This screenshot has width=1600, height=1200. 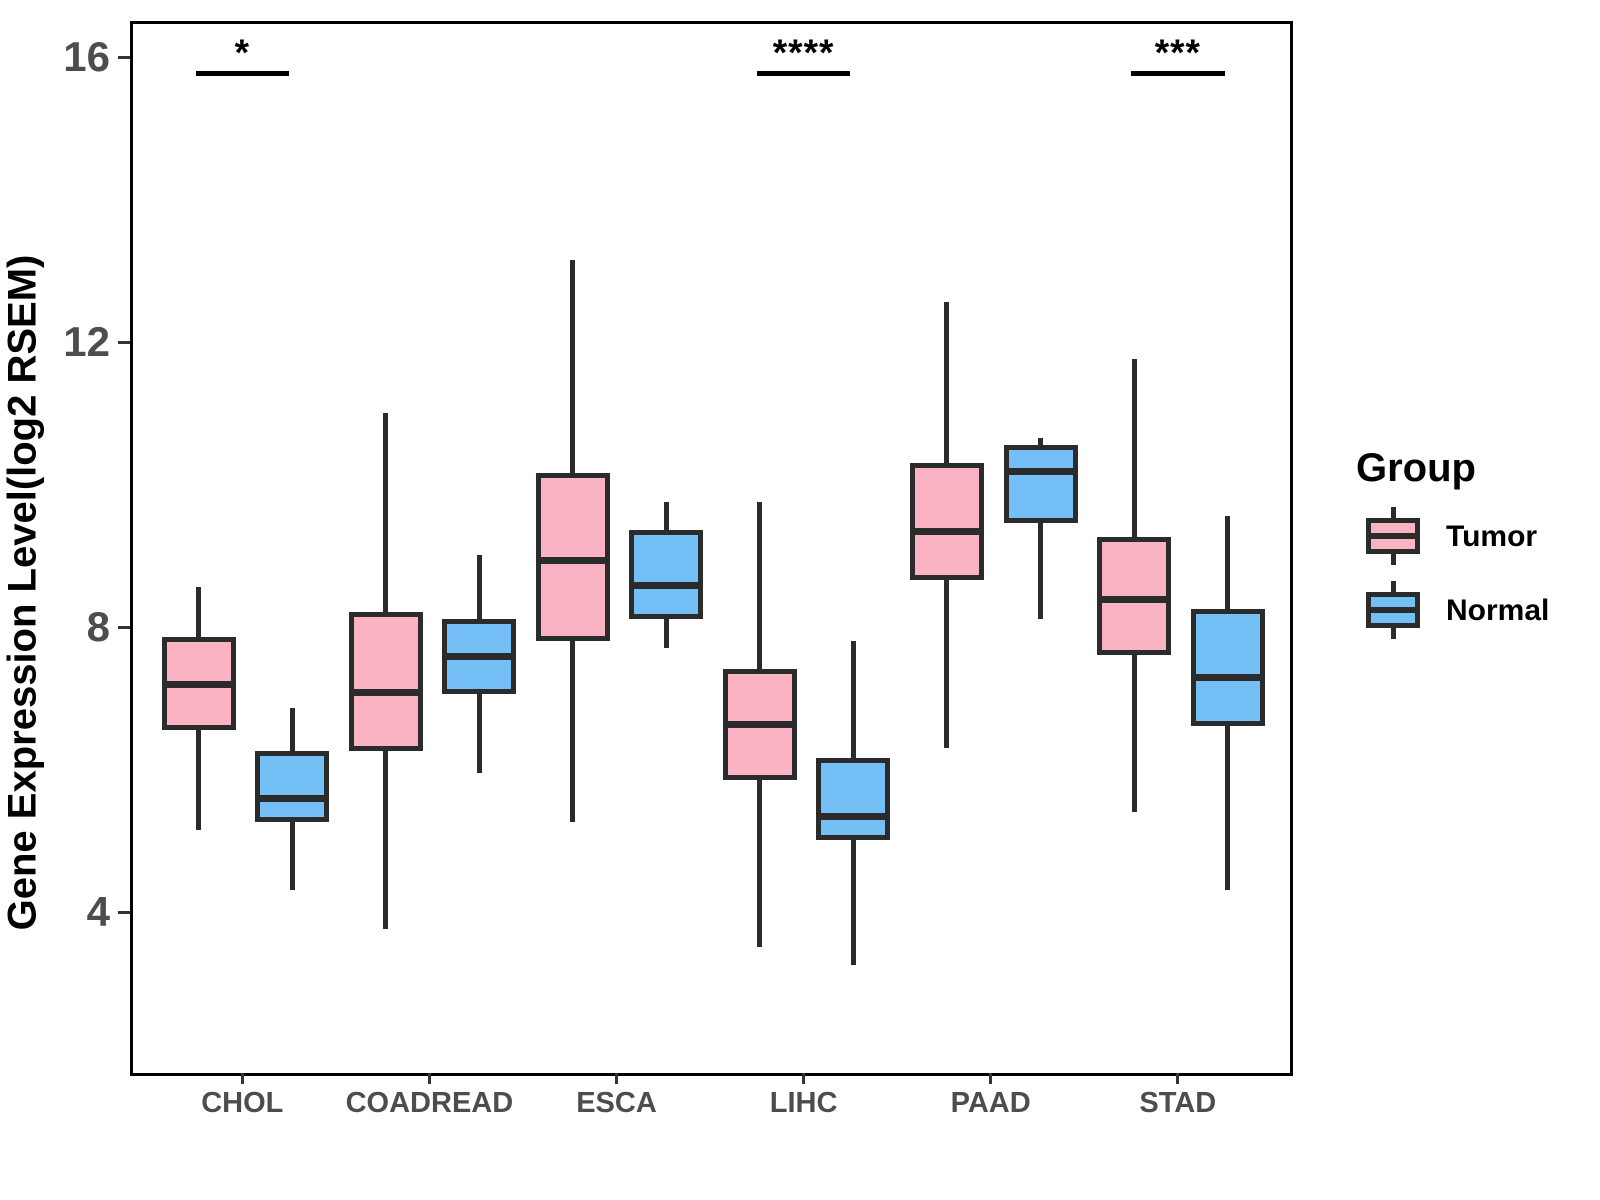 I want to click on legend: Group Tumor Normal, so click(x=1460, y=542).